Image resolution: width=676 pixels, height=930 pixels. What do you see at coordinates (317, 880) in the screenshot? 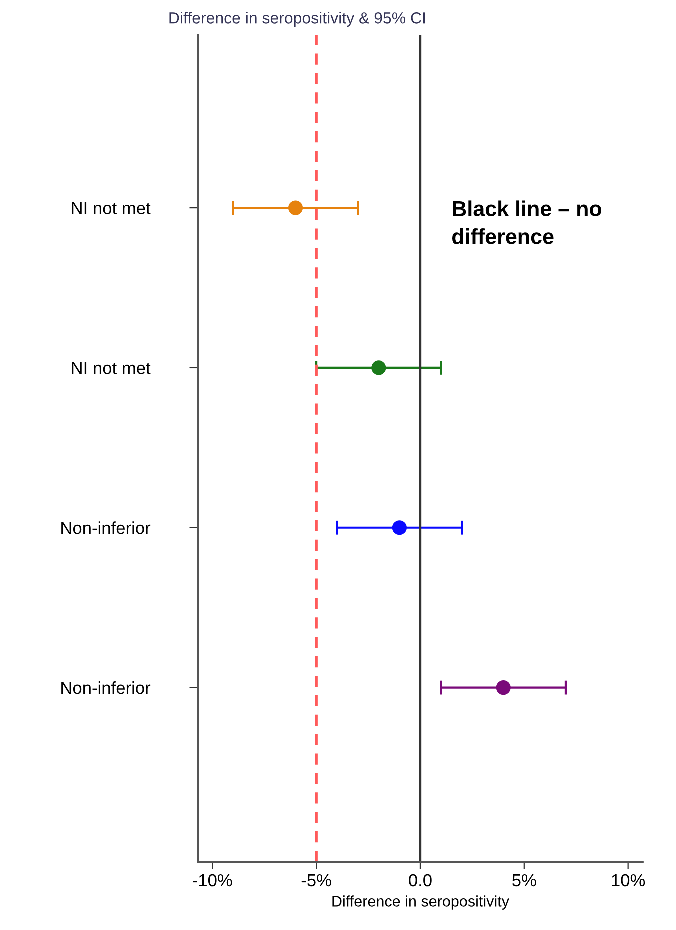
I see `x-tick-label: -5%` at bounding box center [317, 880].